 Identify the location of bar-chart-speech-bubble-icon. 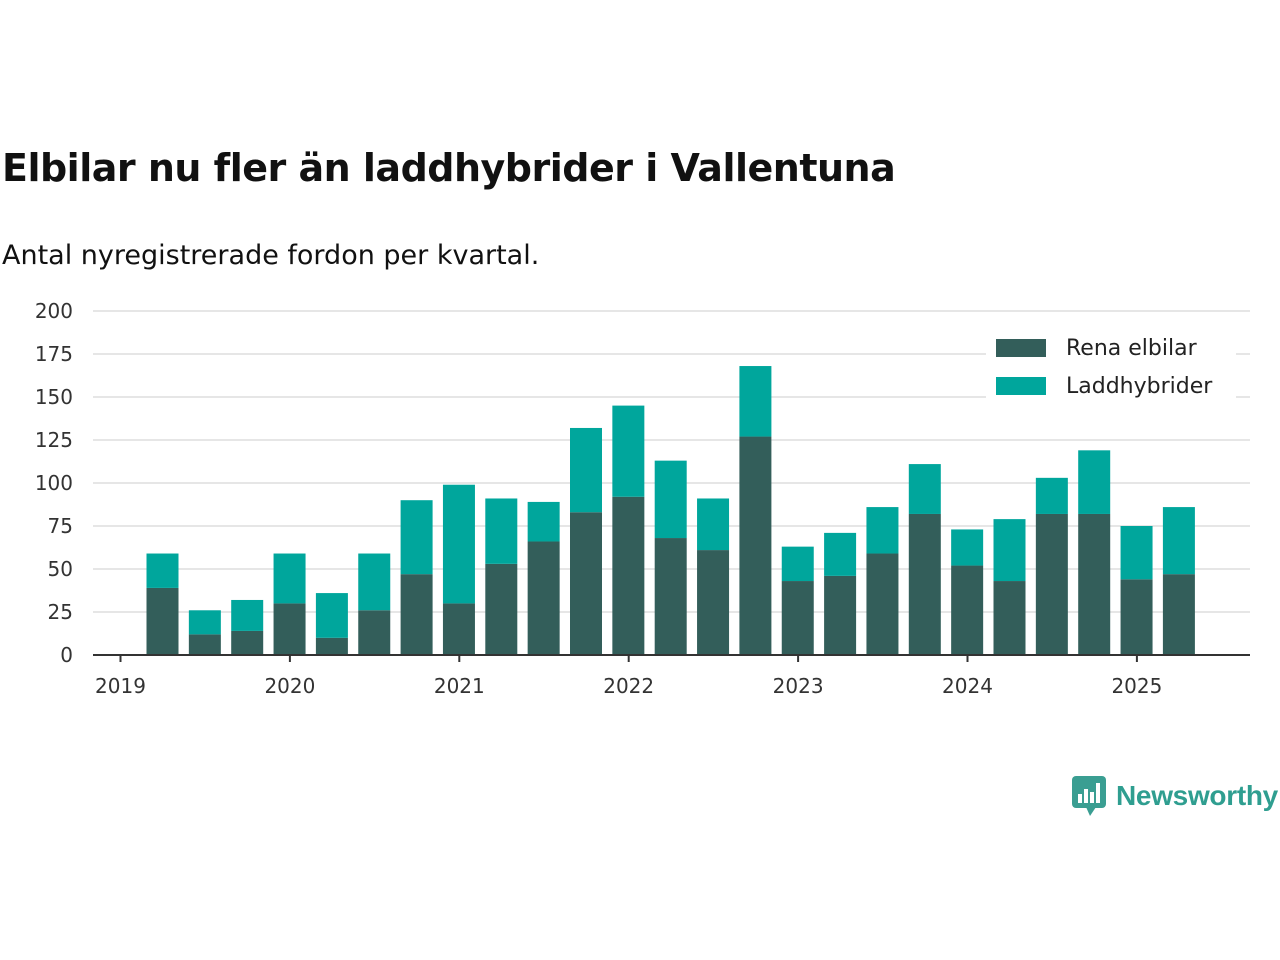
(1089, 796).